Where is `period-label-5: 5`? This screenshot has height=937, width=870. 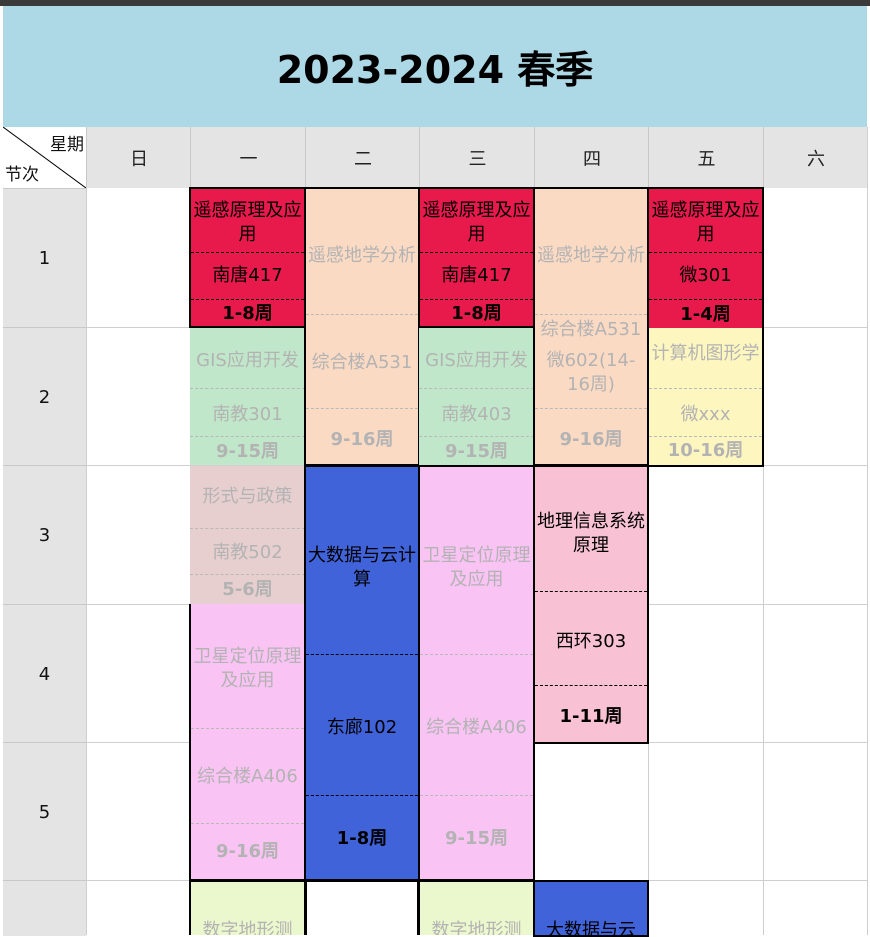
period-label-5: 5 is located at coordinates (44, 811).